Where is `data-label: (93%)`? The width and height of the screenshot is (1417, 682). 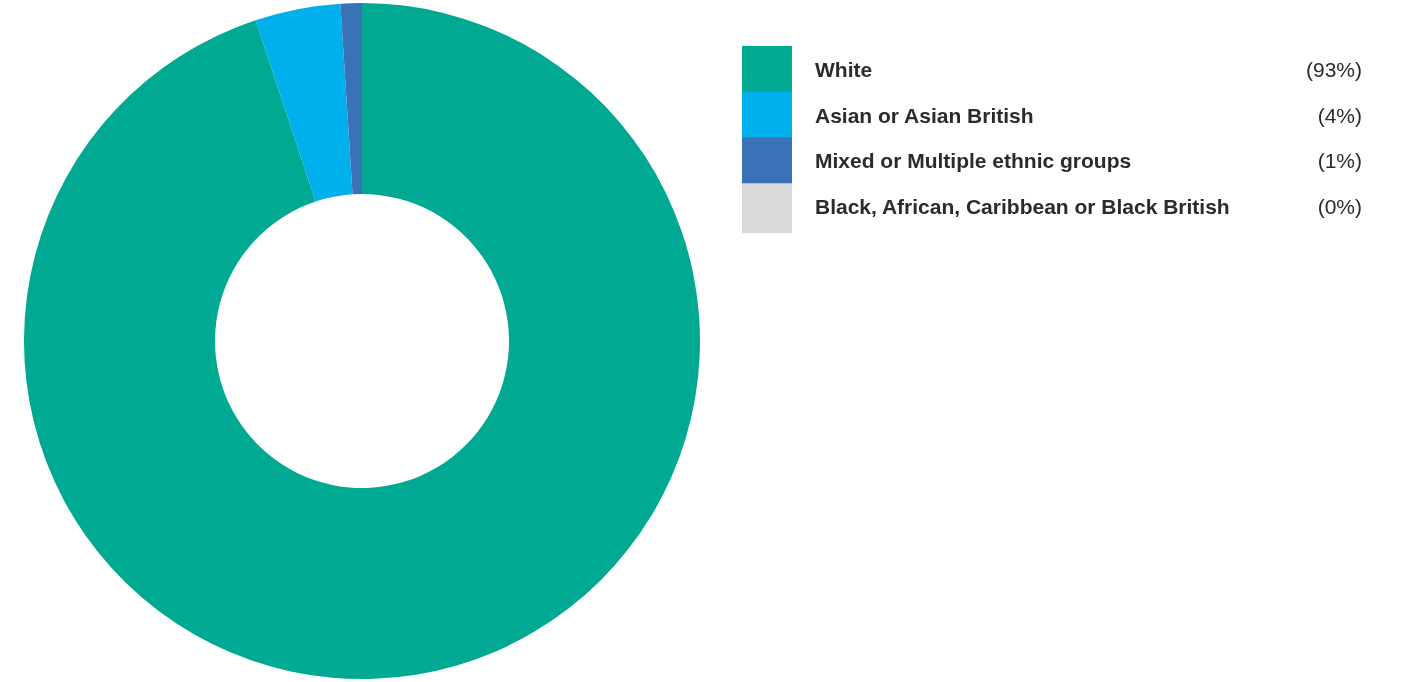 data-label: (93%) is located at coordinates (1333, 69).